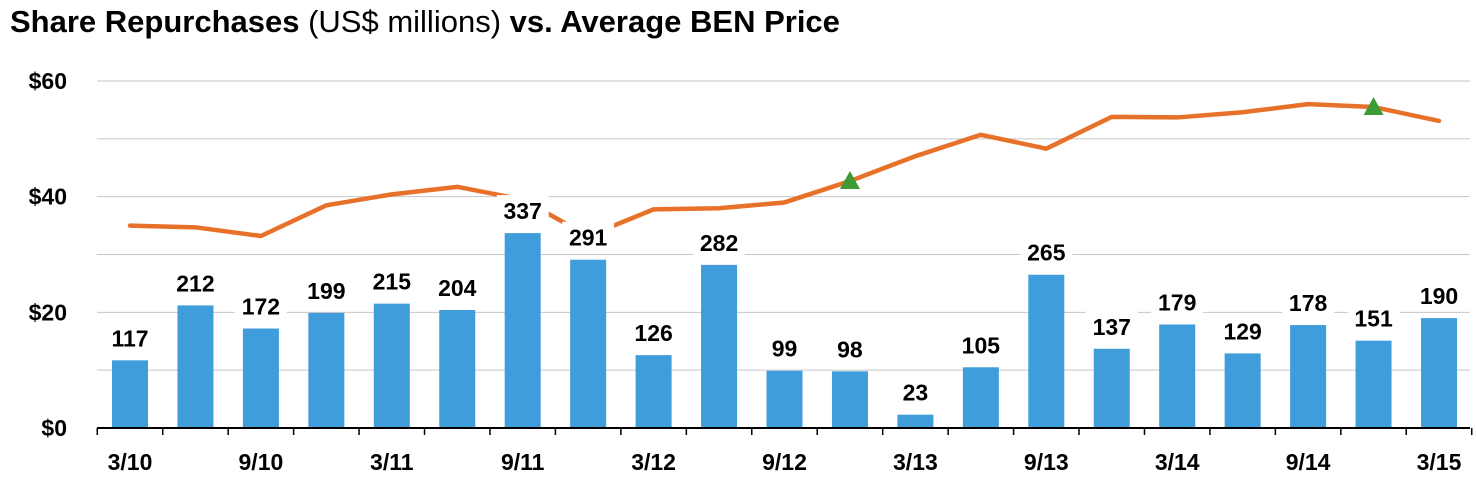 The image size is (1476, 495). What do you see at coordinates (523, 462) in the screenshot?
I see `x-tick-label: 9/11` at bounding box center [523, 462].